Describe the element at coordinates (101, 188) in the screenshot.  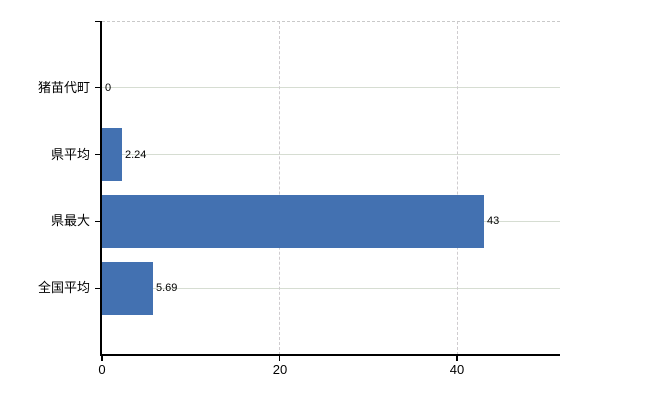
I see `y-axis-line` at that location.